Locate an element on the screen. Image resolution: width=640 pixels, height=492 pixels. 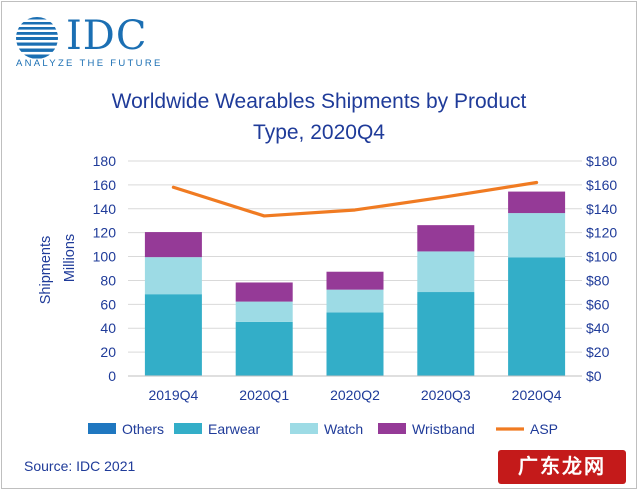
x-tick-label: 2020Q3 is located at coordinates (446, 395).